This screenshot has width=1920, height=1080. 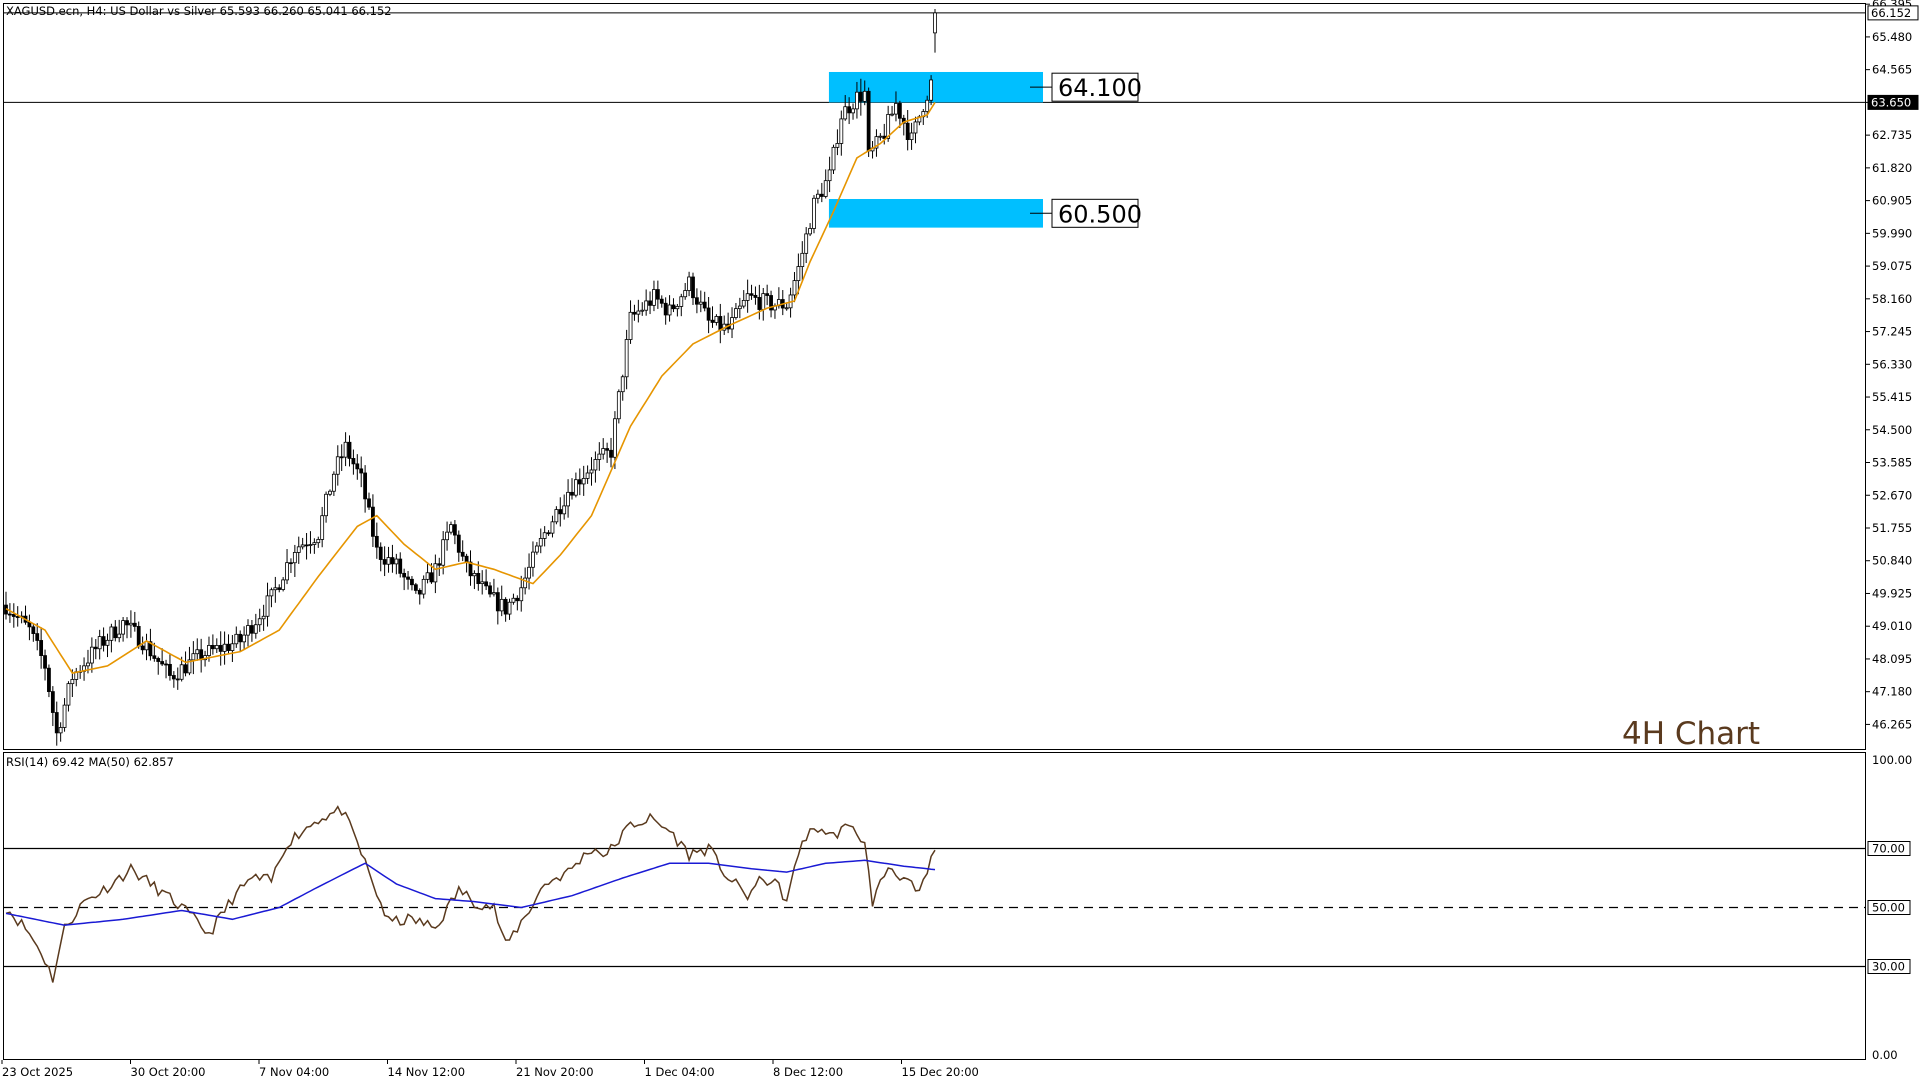 I want to click on time-tick-label: 8 Dec 12:00, so click(x=808, y=1072).